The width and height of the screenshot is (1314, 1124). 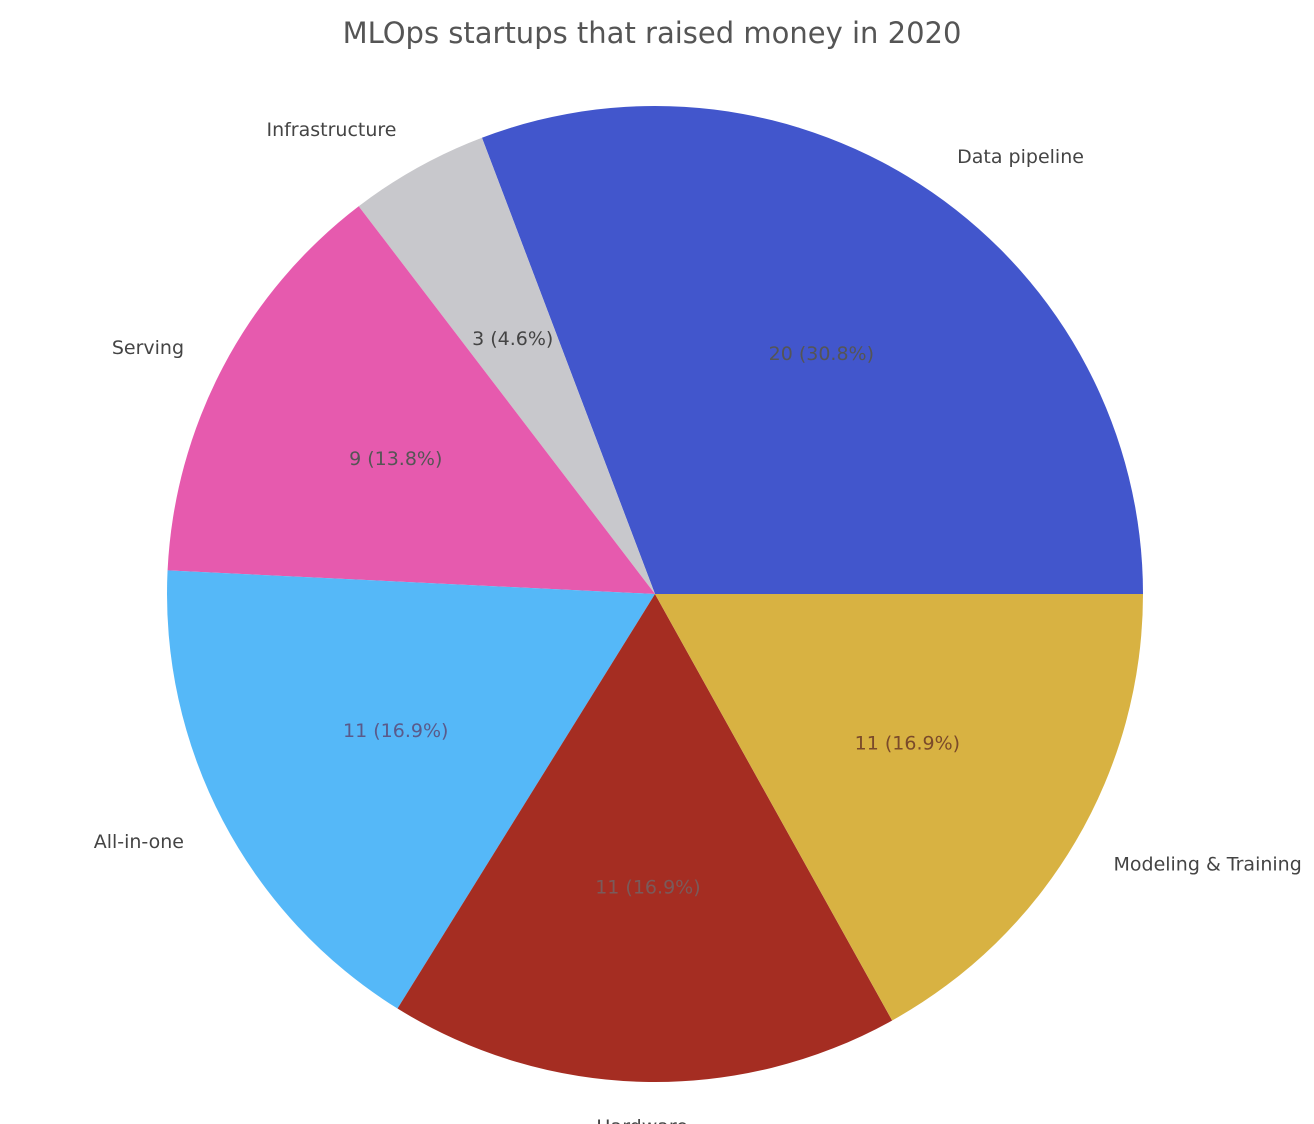 I want to click on value-label-all-in-one: 11 (16.9%), so click(x=395, y=731).